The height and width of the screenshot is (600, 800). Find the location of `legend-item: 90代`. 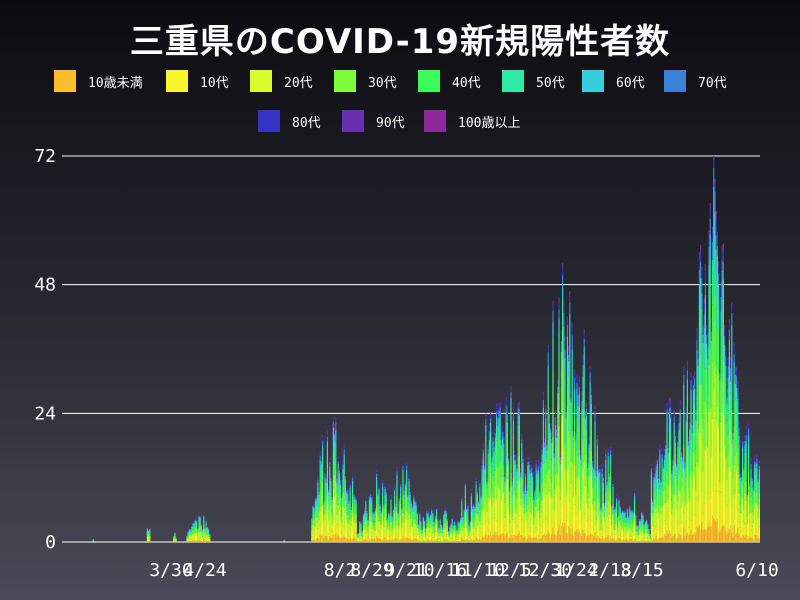

legend-item: 90代 is located at coordinates (373, 121).